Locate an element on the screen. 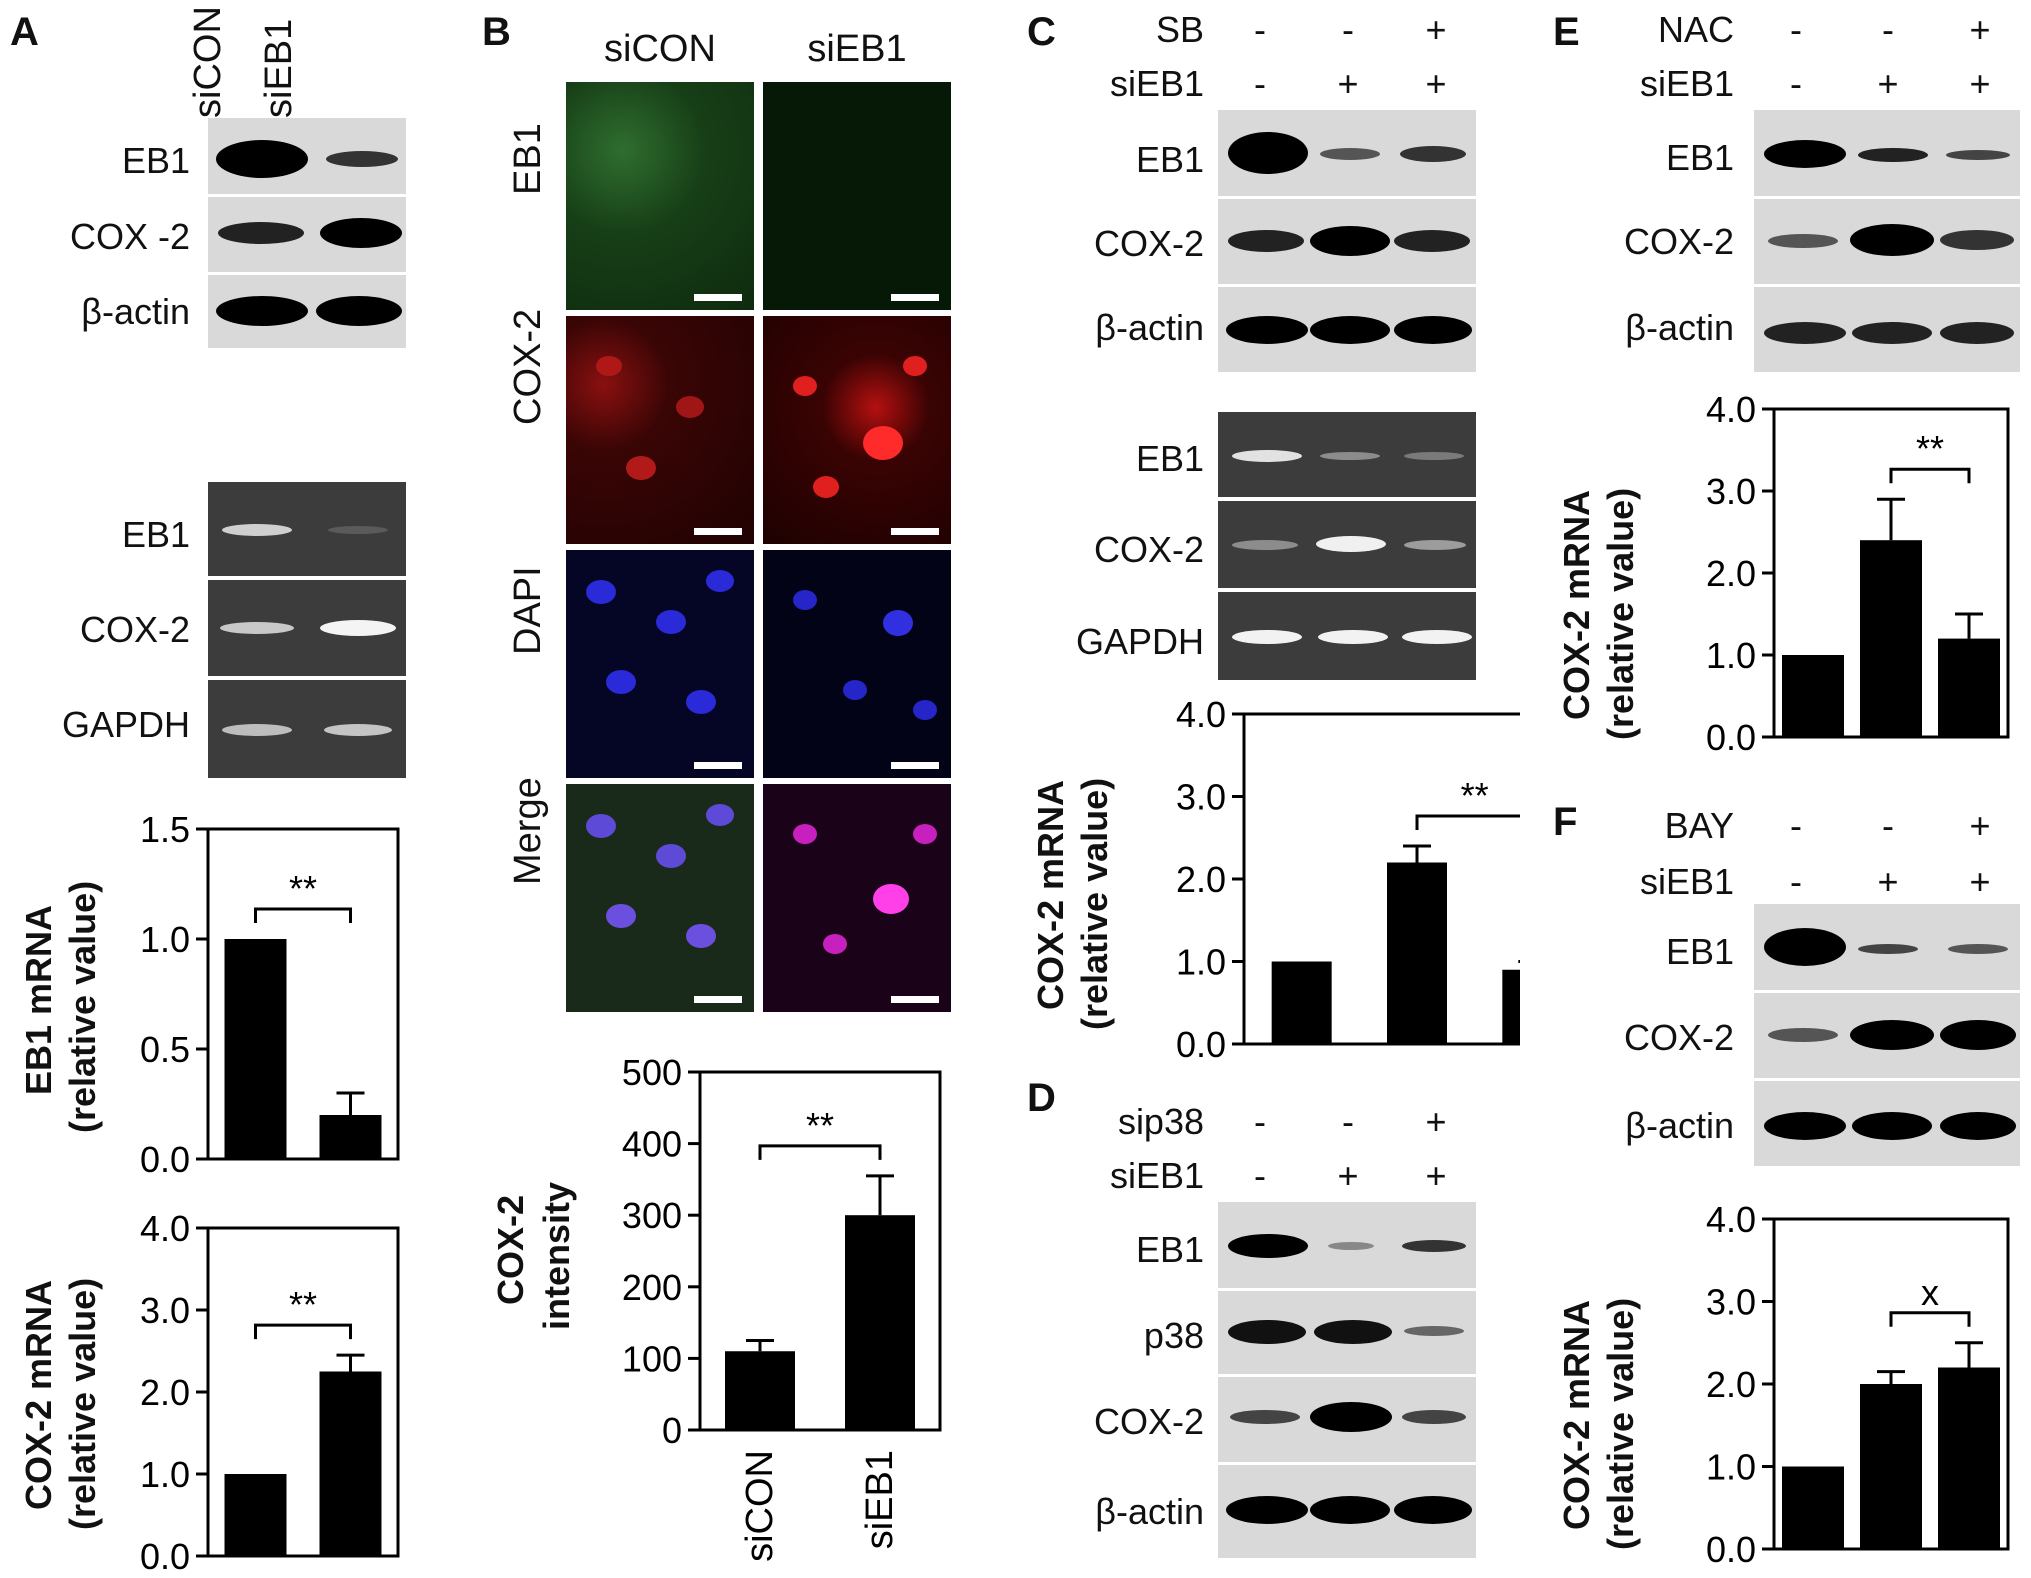  panel-a-cox2-mrna-chart: 0.0 1.0 2.0 3.0 4.0 ** is located at coordinates (270, 1389).